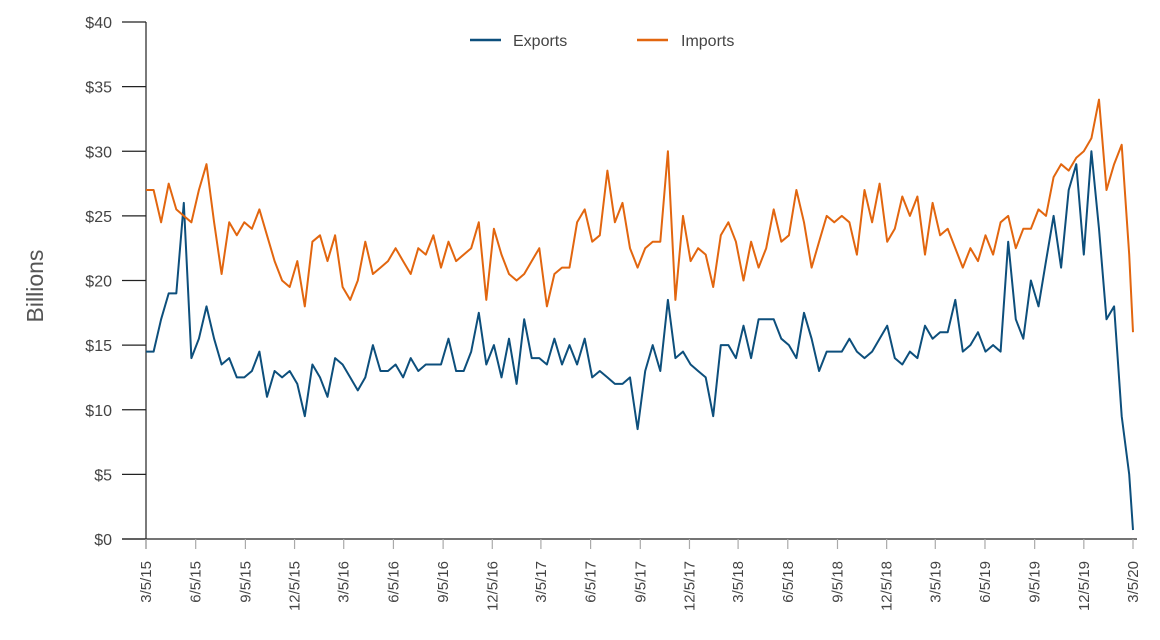 The height and width of the screenshot is (640, 1160). Describe the element at coordinates (196, 582) in the screenshot. I see `x-tick-label: 6/5/15` at that location.